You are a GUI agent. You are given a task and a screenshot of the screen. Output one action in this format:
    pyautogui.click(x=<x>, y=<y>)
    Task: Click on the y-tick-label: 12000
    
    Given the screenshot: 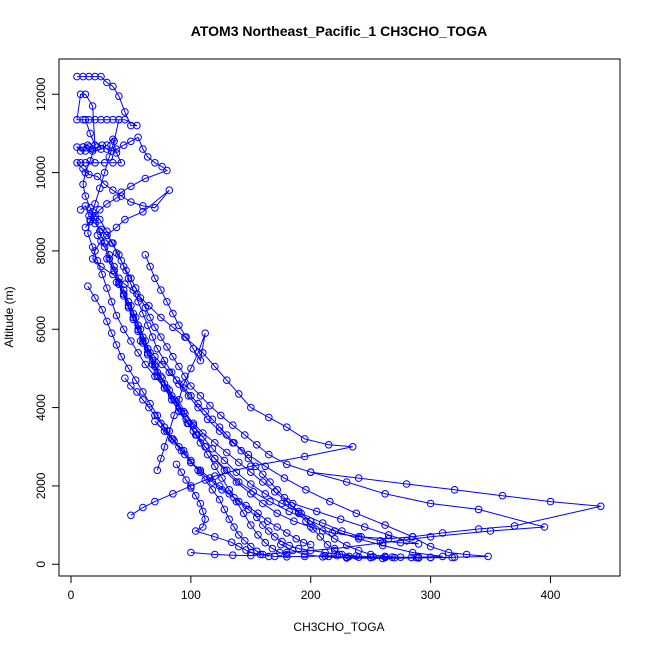 What is the action you would take?
    pyautogui.click(x=41, y=94)
    